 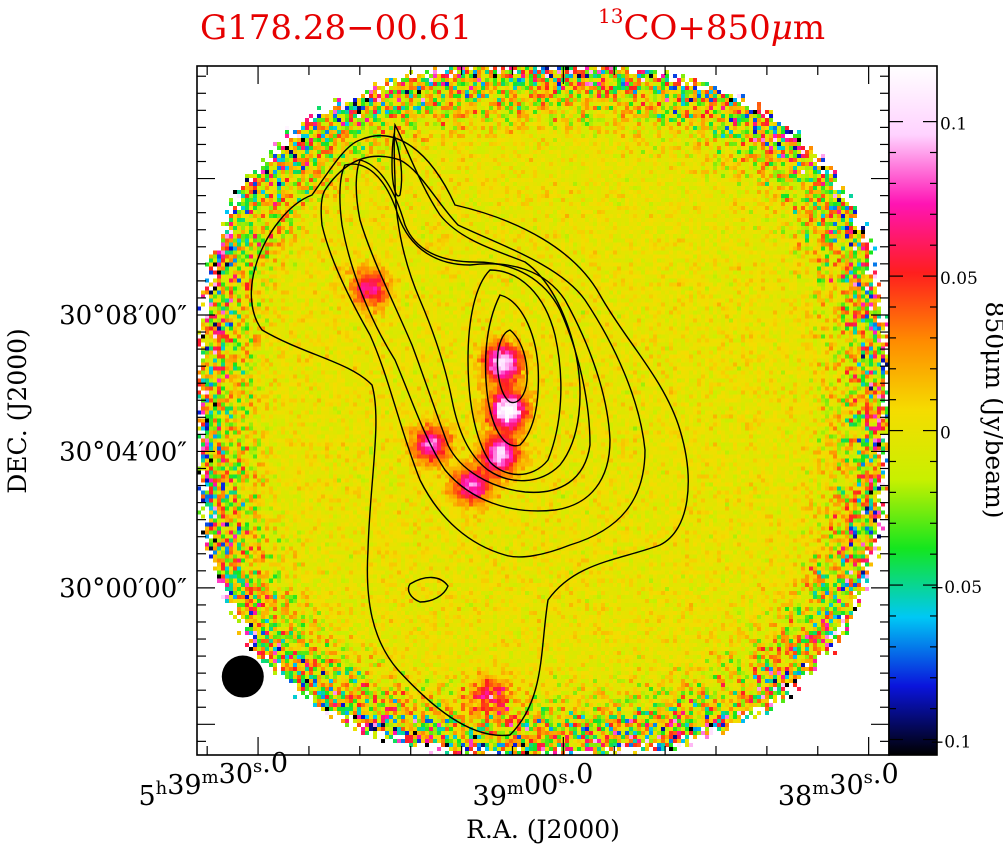 I want to click on y-tick-label: 30°04′00″, so click(x=123, y=452).